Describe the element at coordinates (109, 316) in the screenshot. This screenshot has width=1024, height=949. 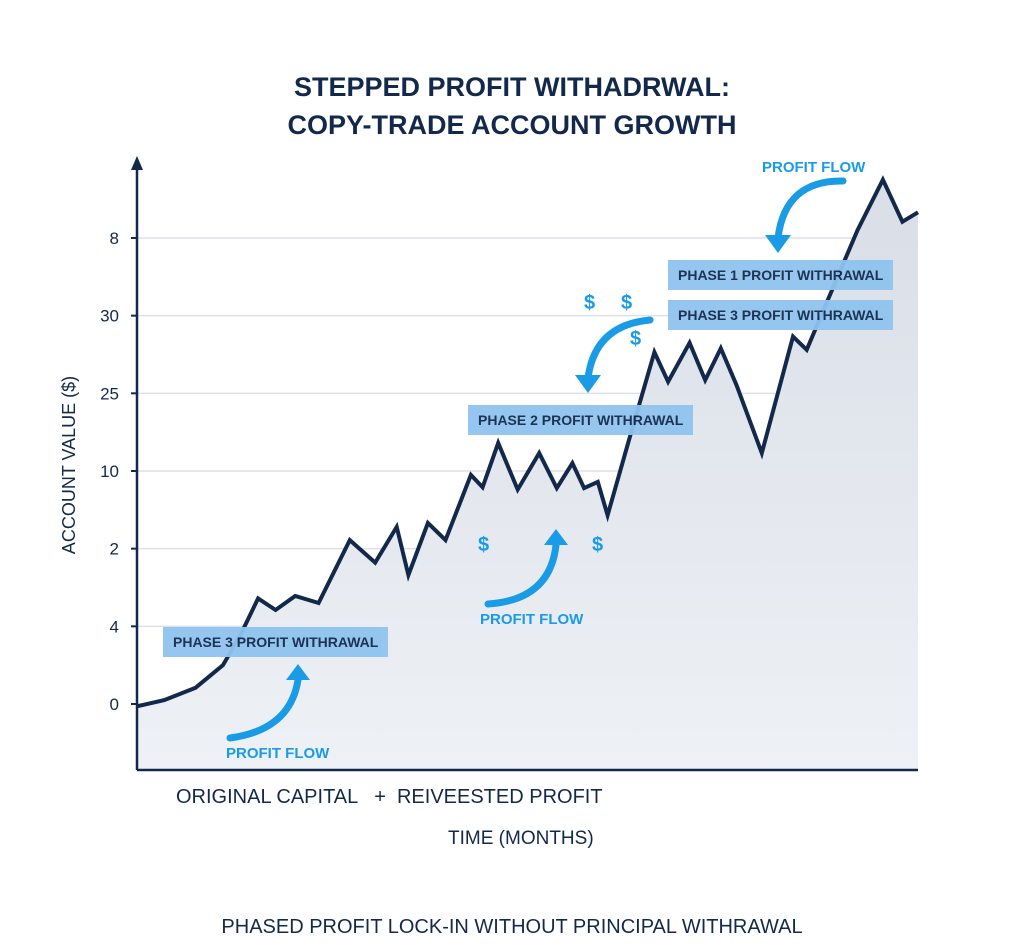
I see `y-tick-label: 30` at that location.